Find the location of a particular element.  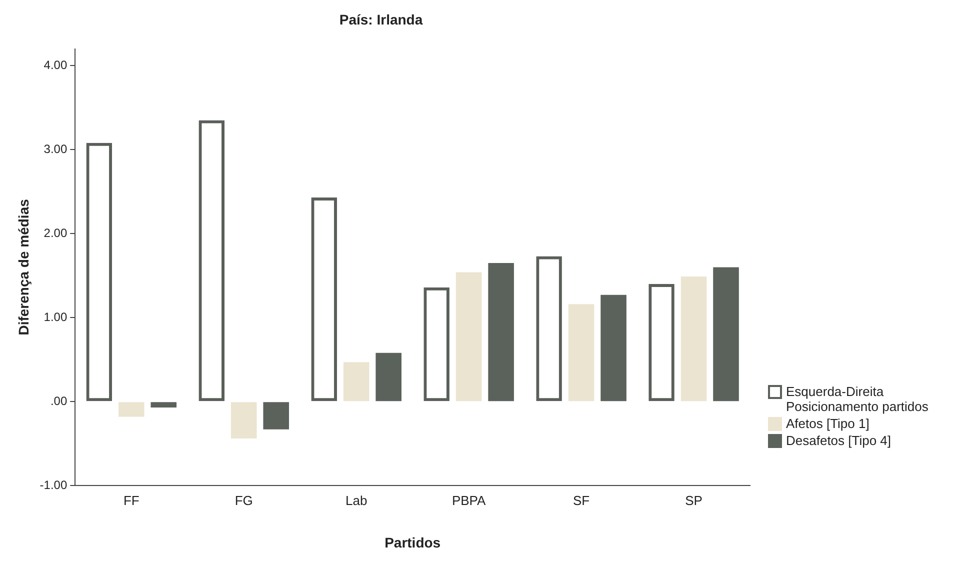

x-tick-label: FG is located at coordinates (243, 500).